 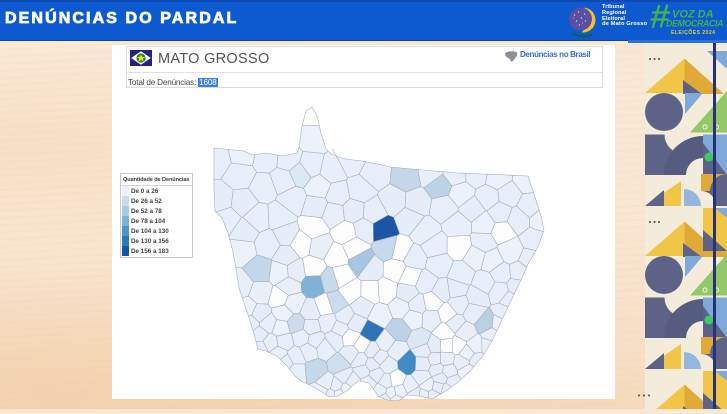 I want to click on svg-text: DEMOCRACIA, so click(x=694, y=24).